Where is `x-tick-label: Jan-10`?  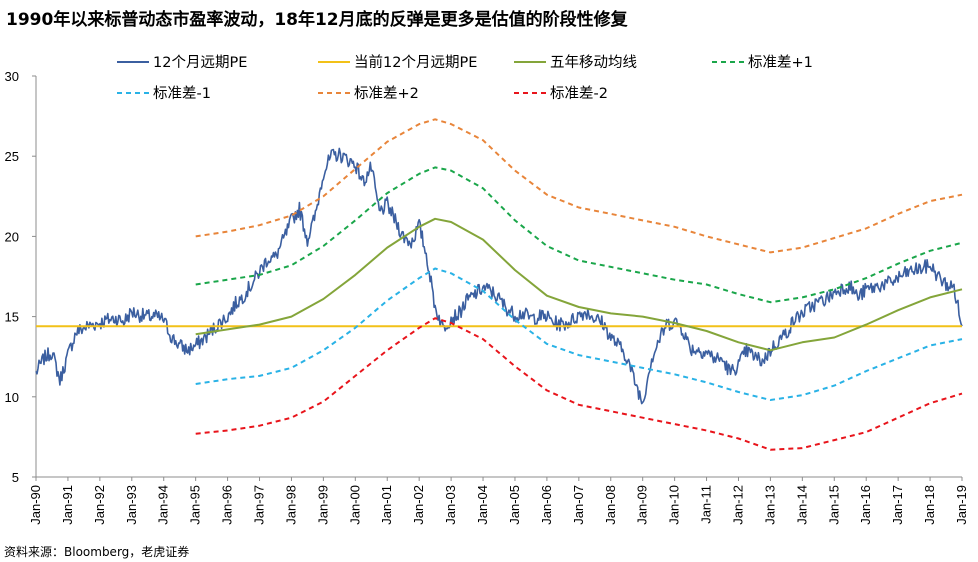
x-tick-label: Jan-10 is located at coordinates (674, 505).